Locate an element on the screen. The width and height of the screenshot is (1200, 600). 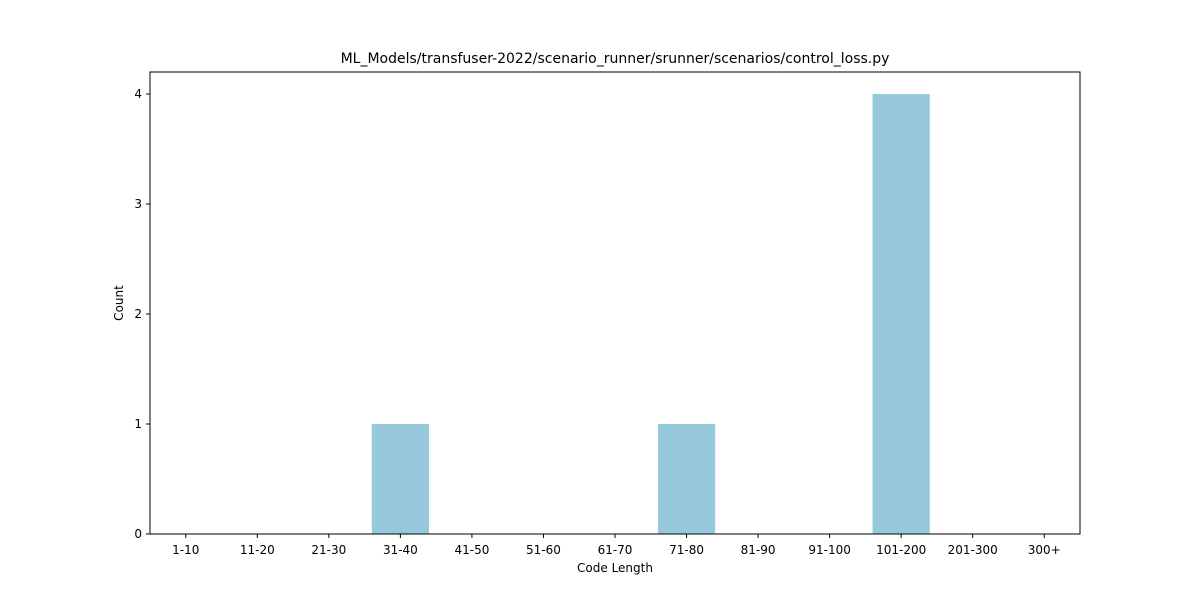
x-tick-label: 21-30 is located at coordinates (328, 550).